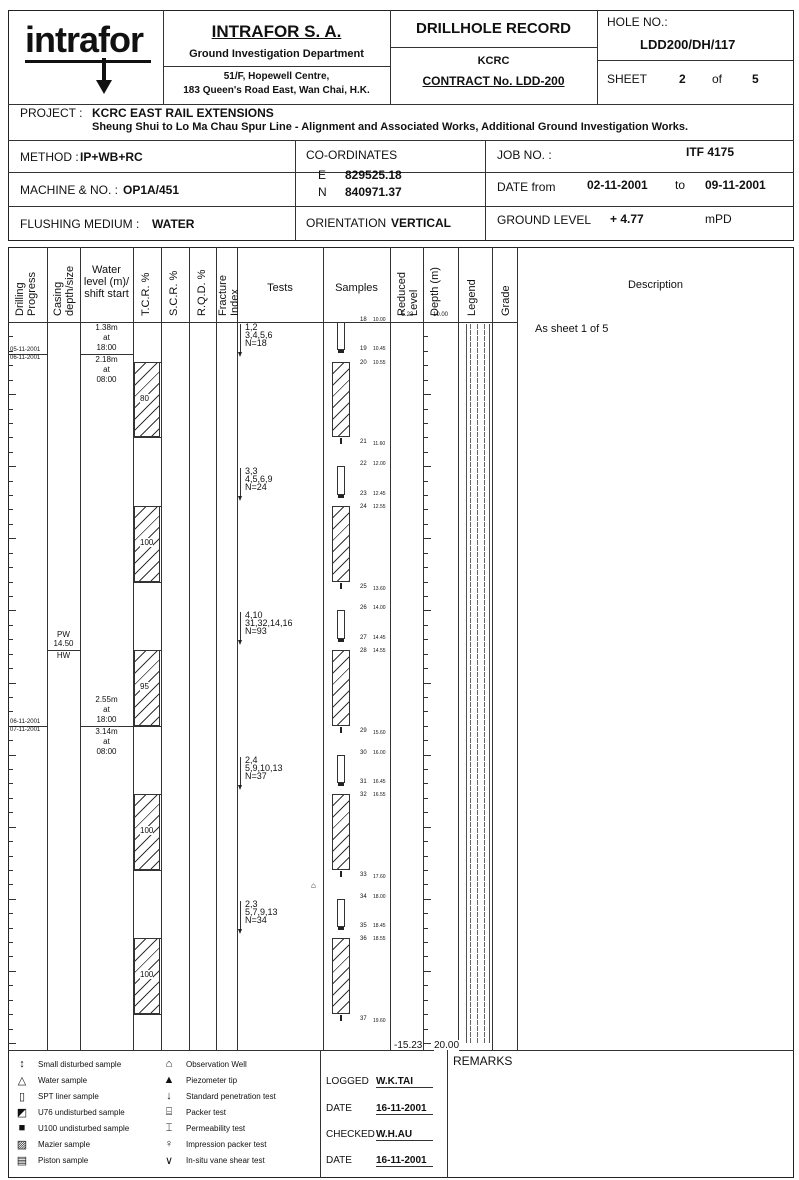  Describe the element at coordinates (682, 79) in the screenshot. I see `sheet-number: 2` at that location.